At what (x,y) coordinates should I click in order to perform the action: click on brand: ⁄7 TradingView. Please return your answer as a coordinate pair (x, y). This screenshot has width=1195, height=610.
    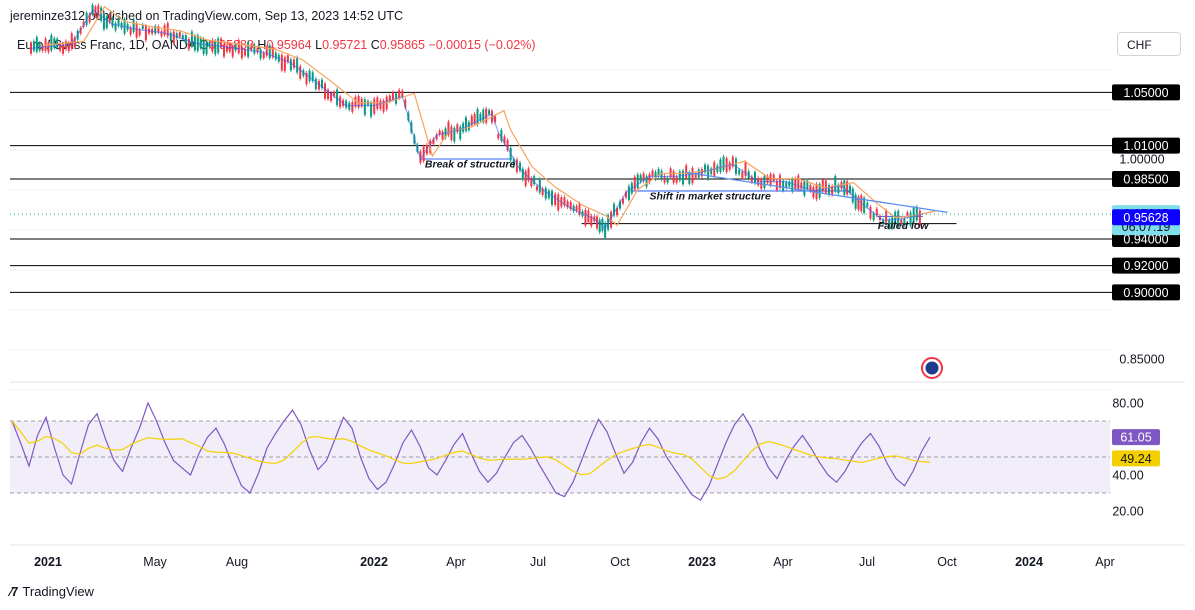
    Looking at the image, I should click on (52, 591).